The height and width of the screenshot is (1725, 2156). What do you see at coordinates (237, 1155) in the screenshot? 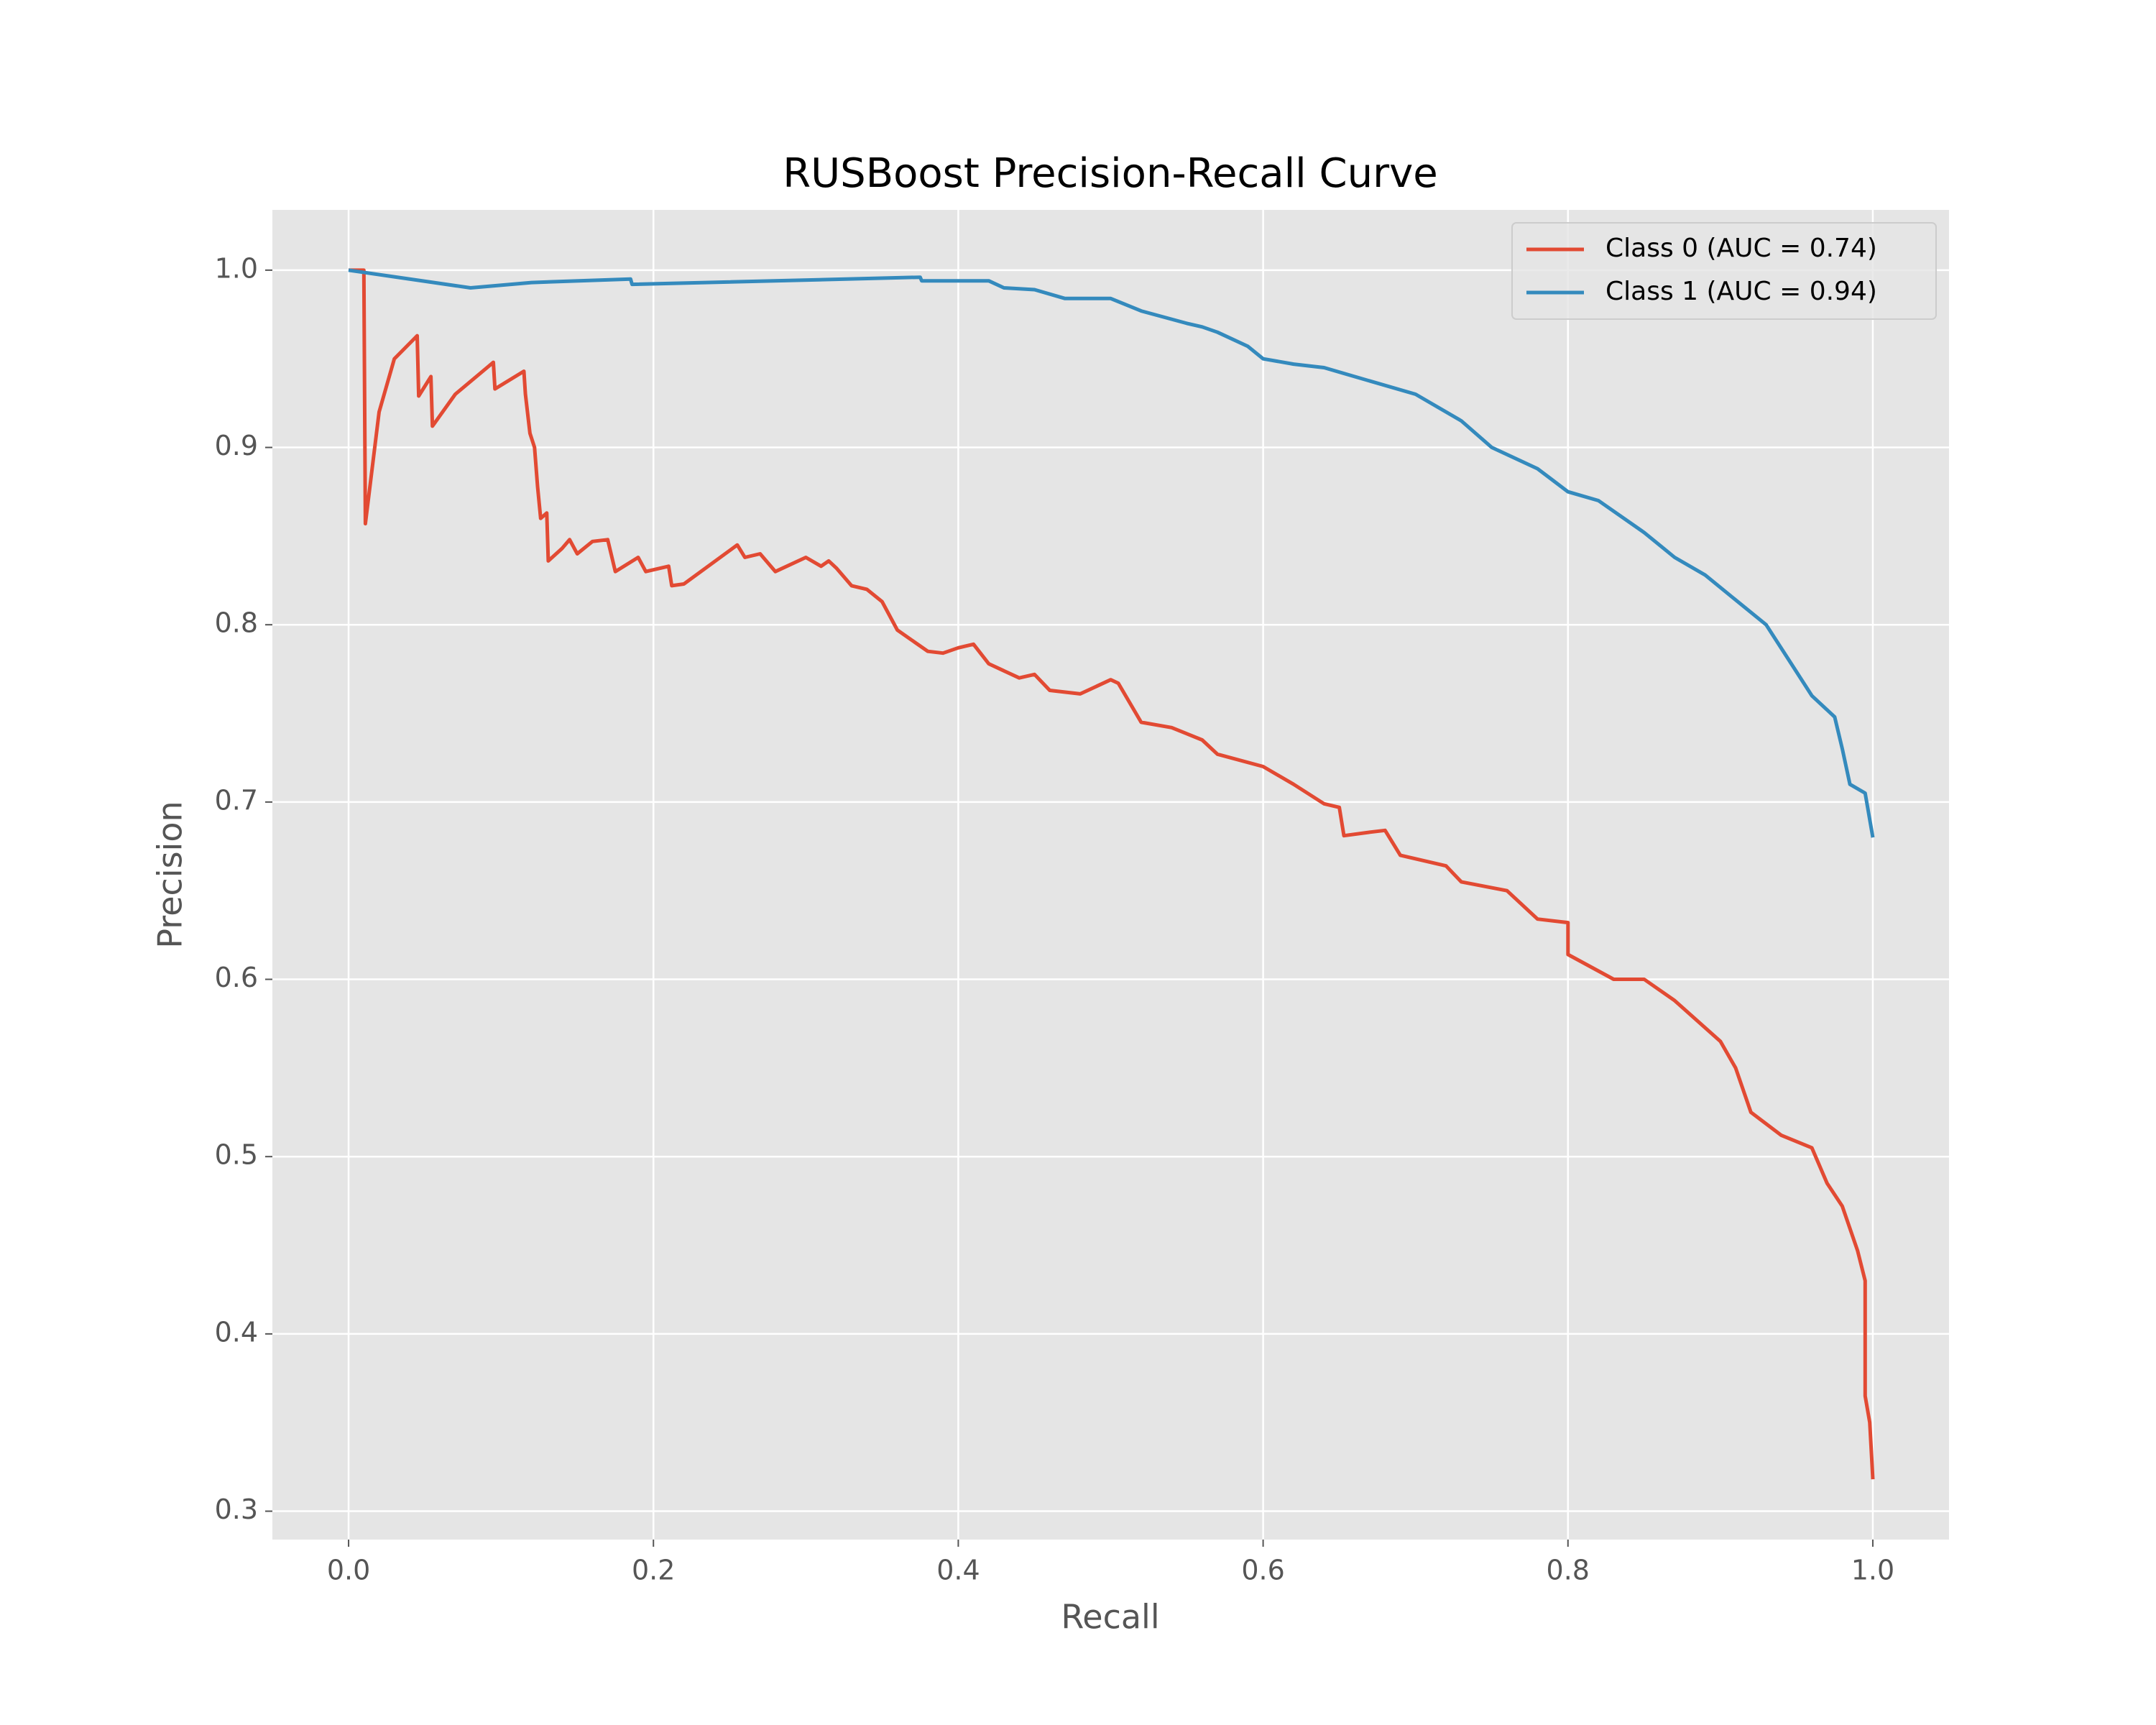
I see `y-tick-label: 0.5` at bounding box center [237, 1155].